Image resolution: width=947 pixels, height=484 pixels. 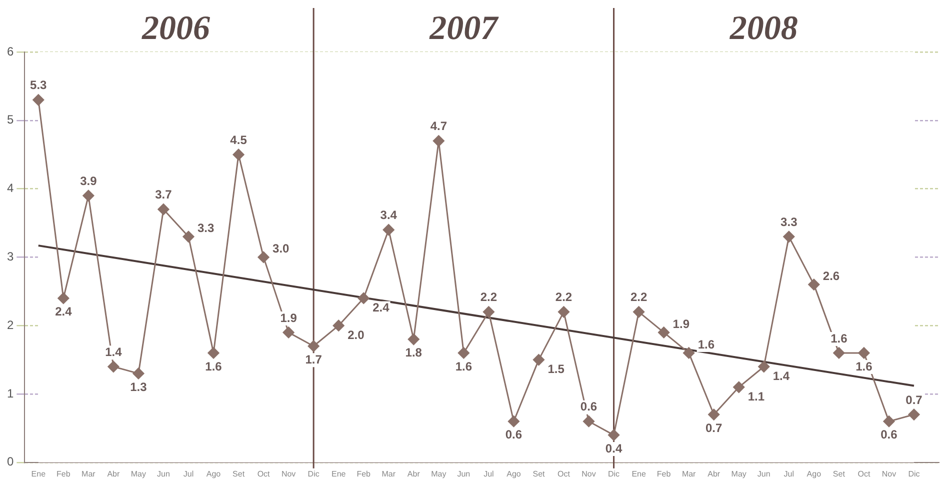 I want to click on data-label: 1.4, so click(x=781, y=375).